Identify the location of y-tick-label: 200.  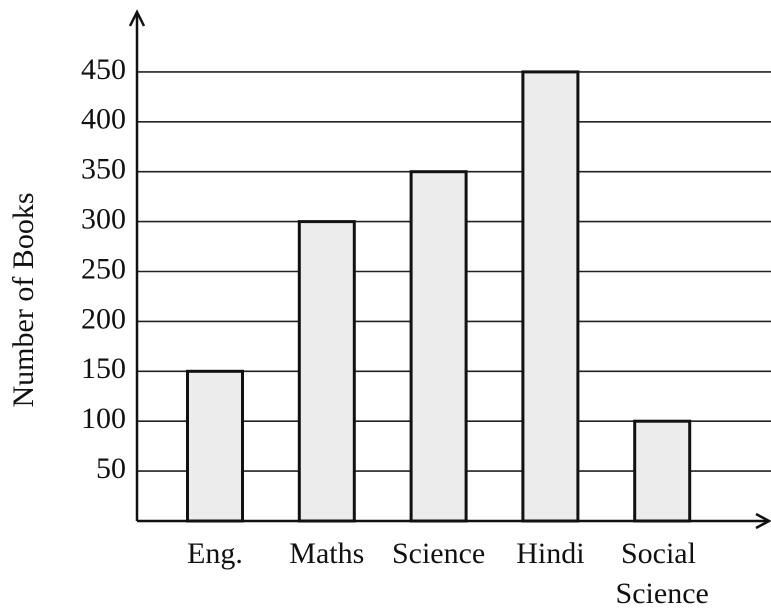
(103, 318).